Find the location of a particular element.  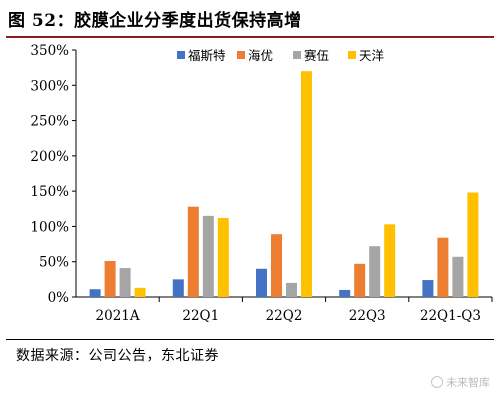

legend-label: 赛伍 is located at coordinates (316, 55).